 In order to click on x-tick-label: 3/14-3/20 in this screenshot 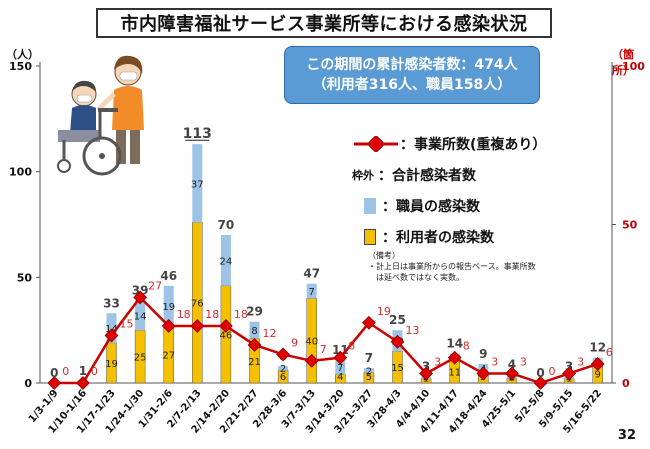, I will do `click(325, 412)`.